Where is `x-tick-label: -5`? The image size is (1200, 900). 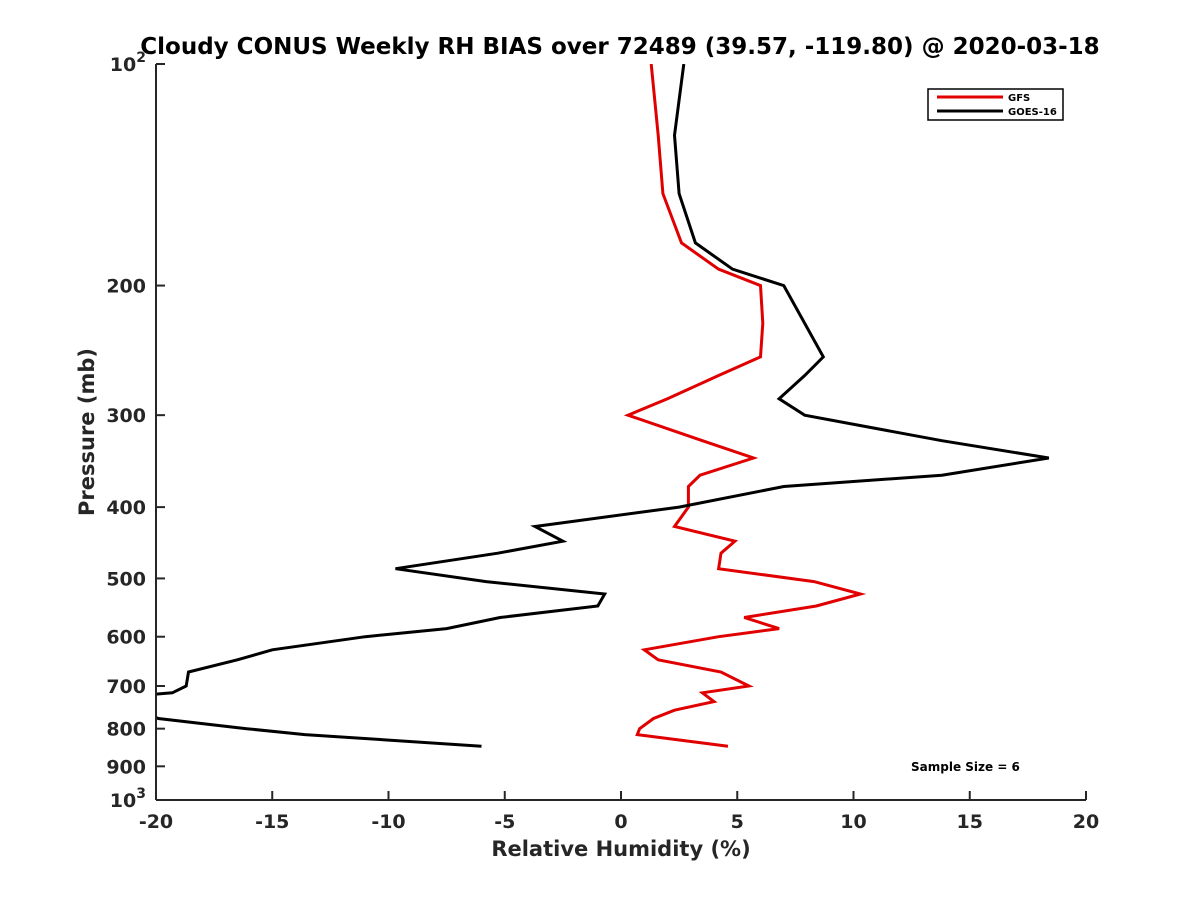
x-tick-label: -5 is located at coordinates (504, 822).